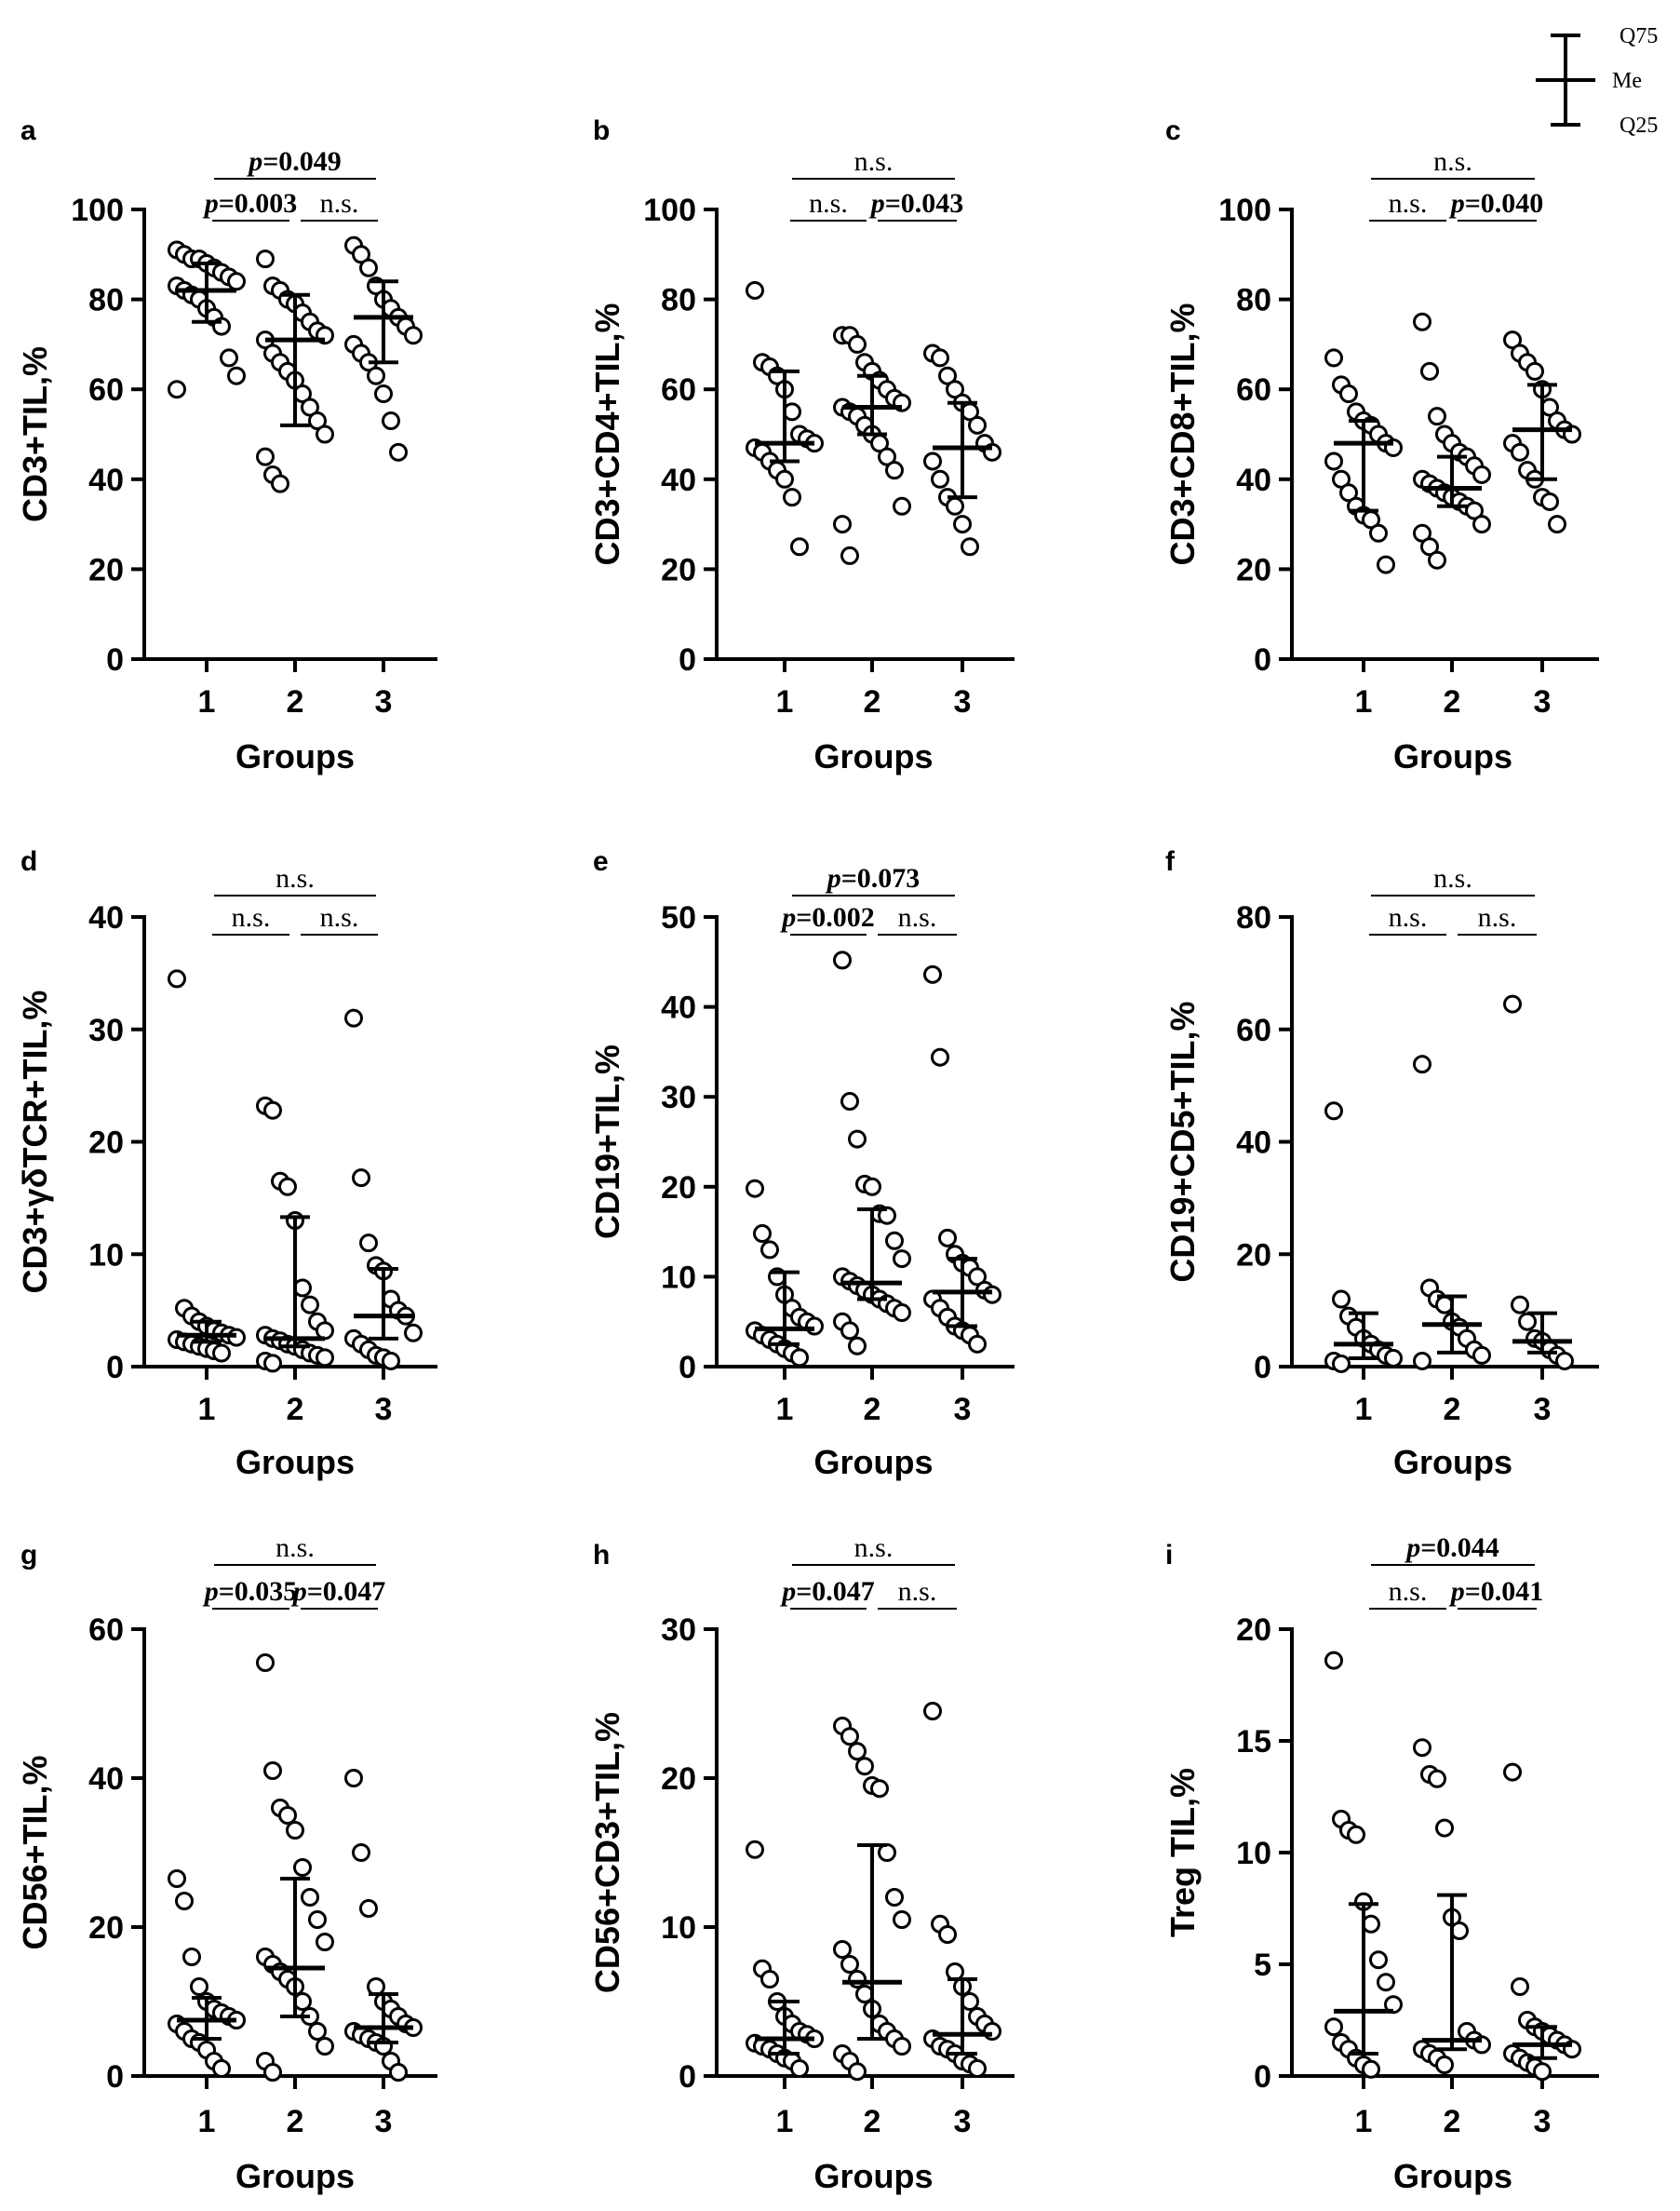  Describe the element at coordinates (1496, 1591) in the screenshot. I see `significance-label: p=0.041` at that location.